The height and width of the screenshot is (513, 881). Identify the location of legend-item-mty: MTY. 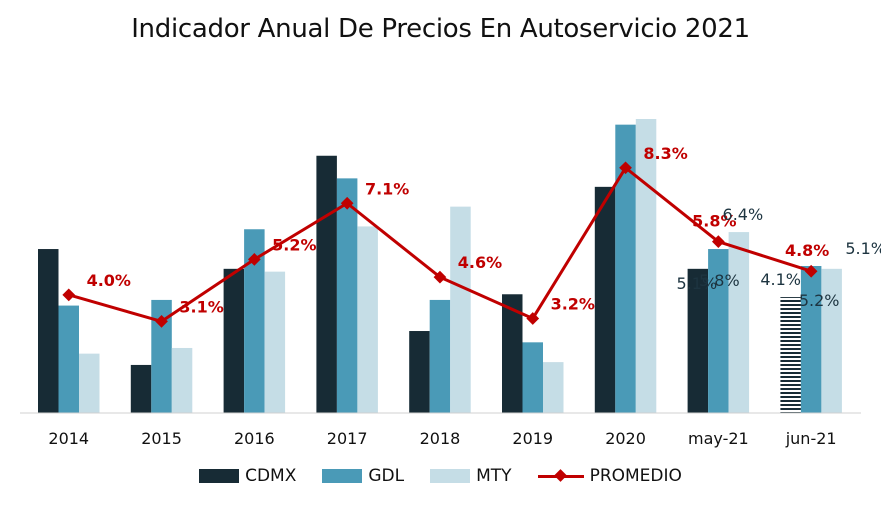
(471, 476).